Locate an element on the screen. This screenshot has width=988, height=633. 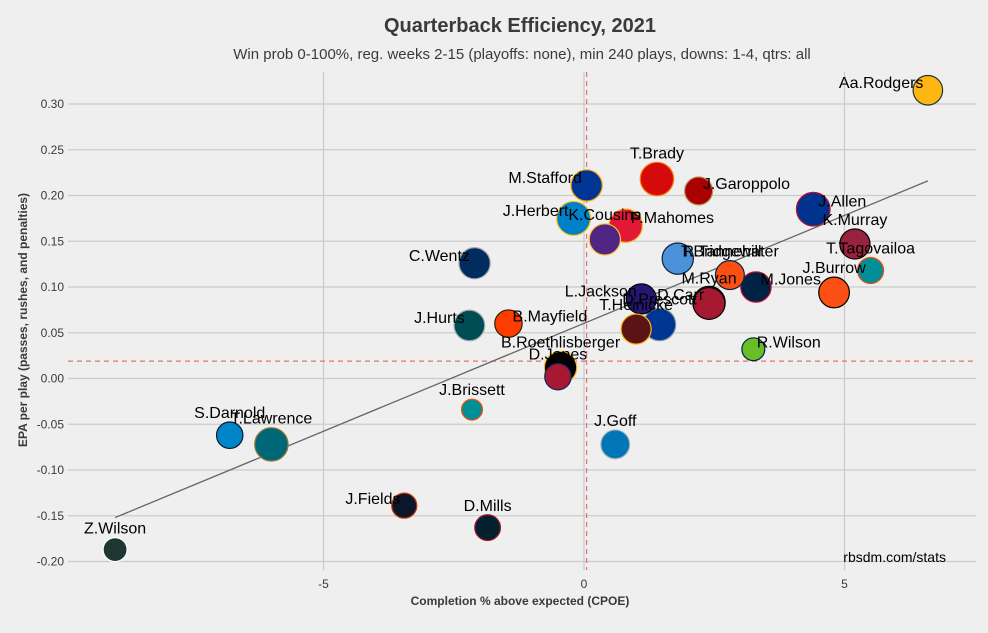
qb-label: M.Jones is located at coordinates (790, 280).